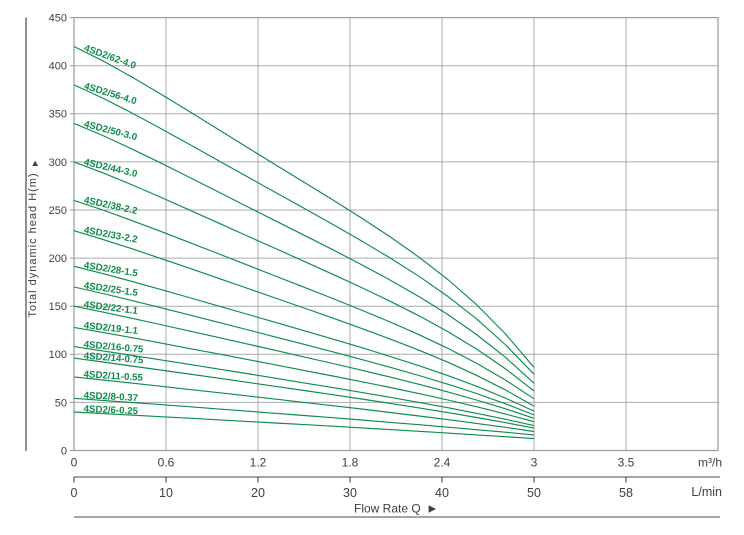 The width and height of the screenshot is (744, 535). Describe the element at coordinates (113, 376) in the screenshot. I see `svg-text: 4SD2/11-0.55` at that location.